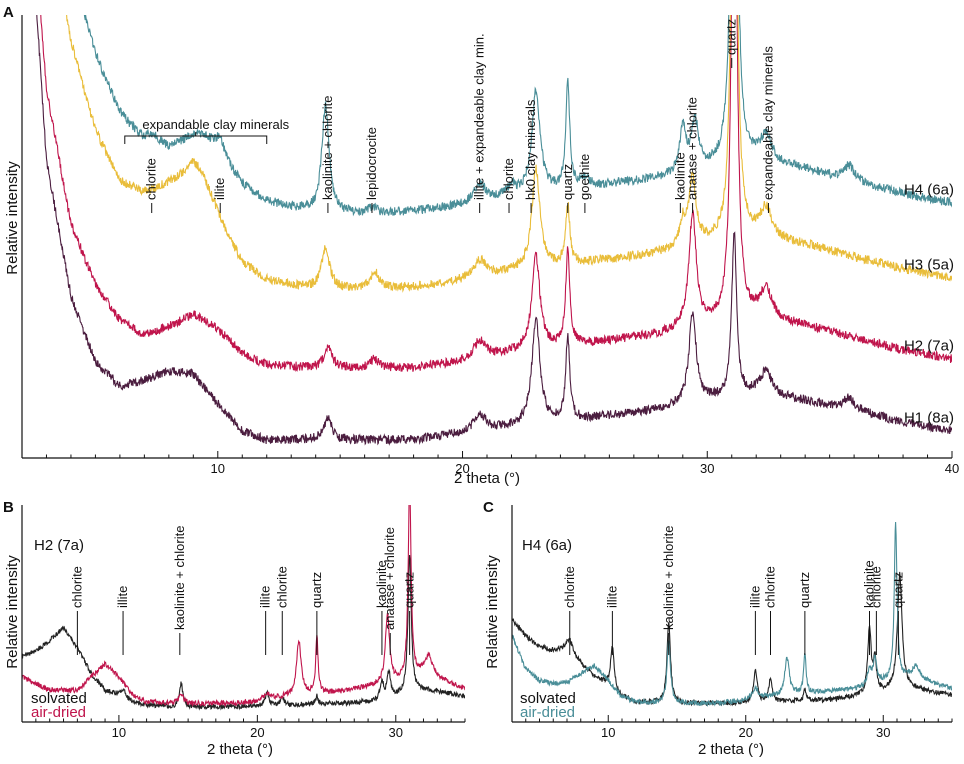 The width and height of the screenshot is (964, 764). I want to click on panel-b-x-axis-label: 2 theta (°), so click(240, 749).